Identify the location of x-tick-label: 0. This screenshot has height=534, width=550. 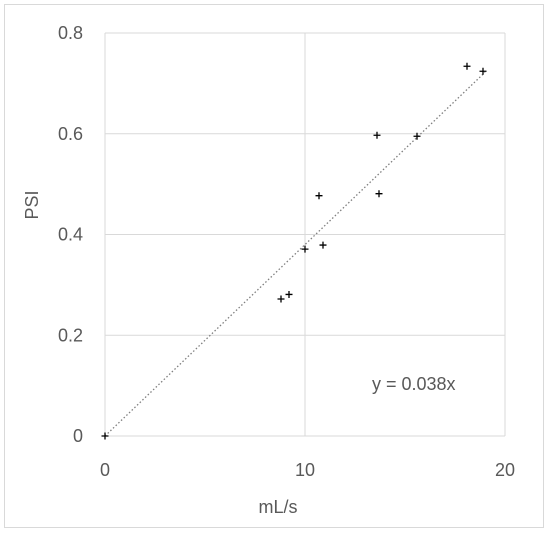
(105, 470).